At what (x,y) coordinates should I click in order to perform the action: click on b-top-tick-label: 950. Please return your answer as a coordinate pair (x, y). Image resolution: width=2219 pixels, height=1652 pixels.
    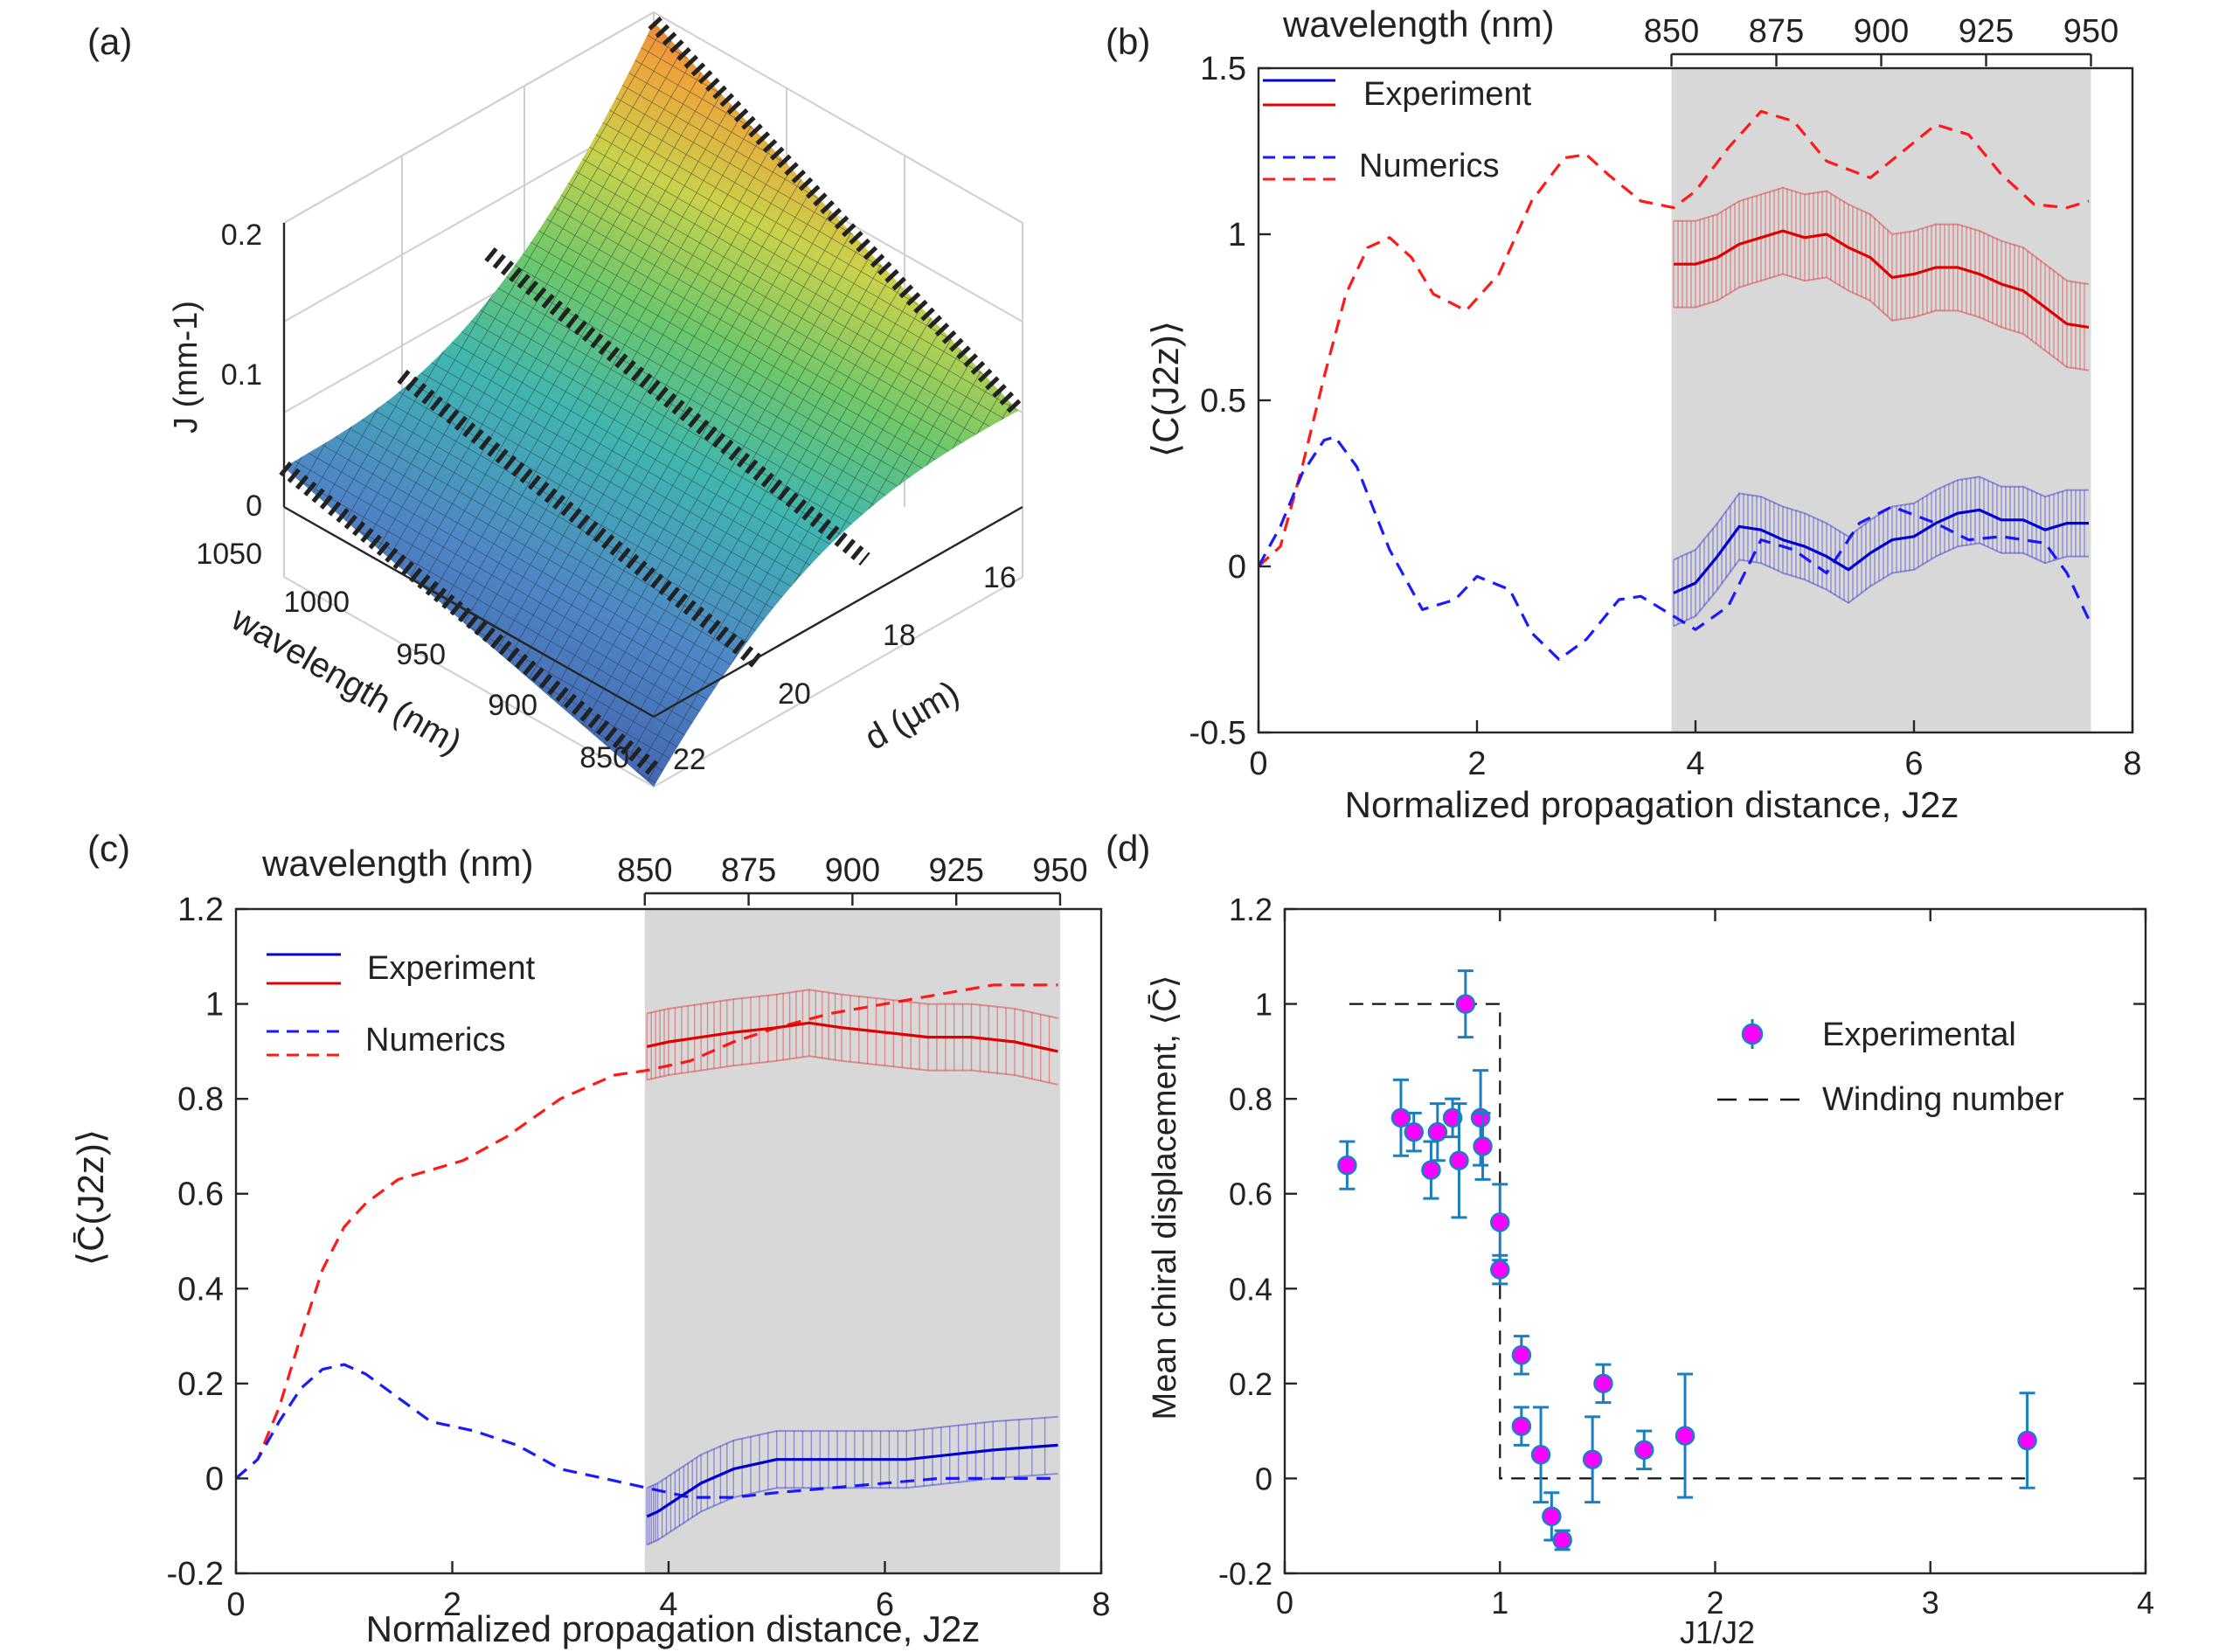
    Looking at the image, I should click on (2090, 31).